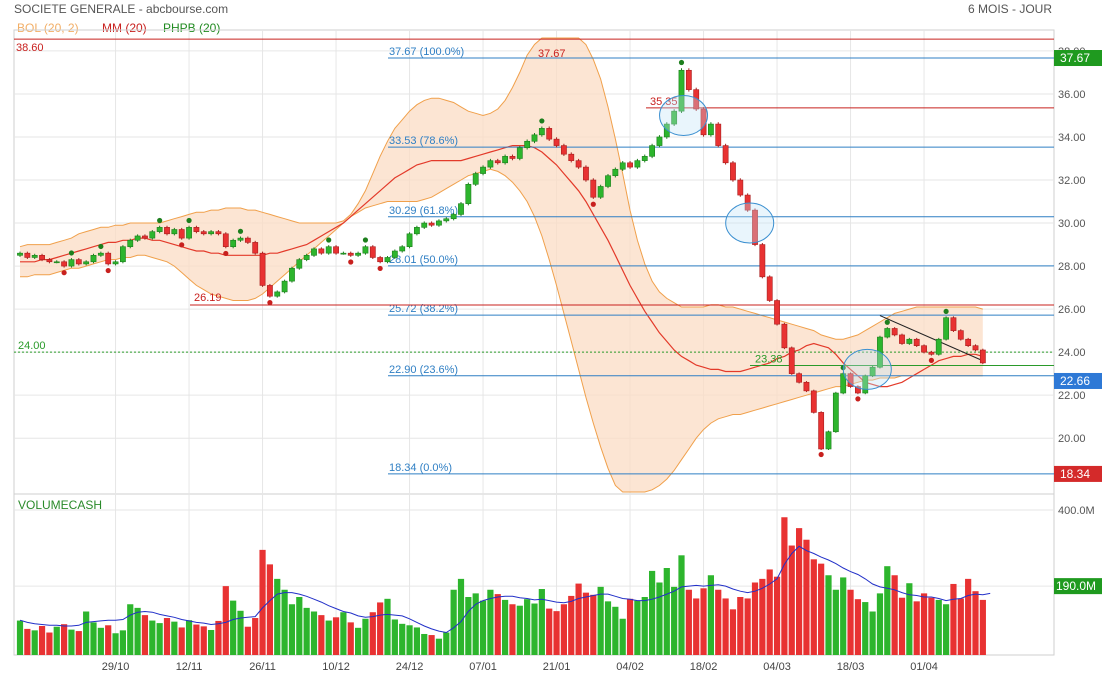  I want to click on y-tick-label: 22.00, so click(1072, 396).